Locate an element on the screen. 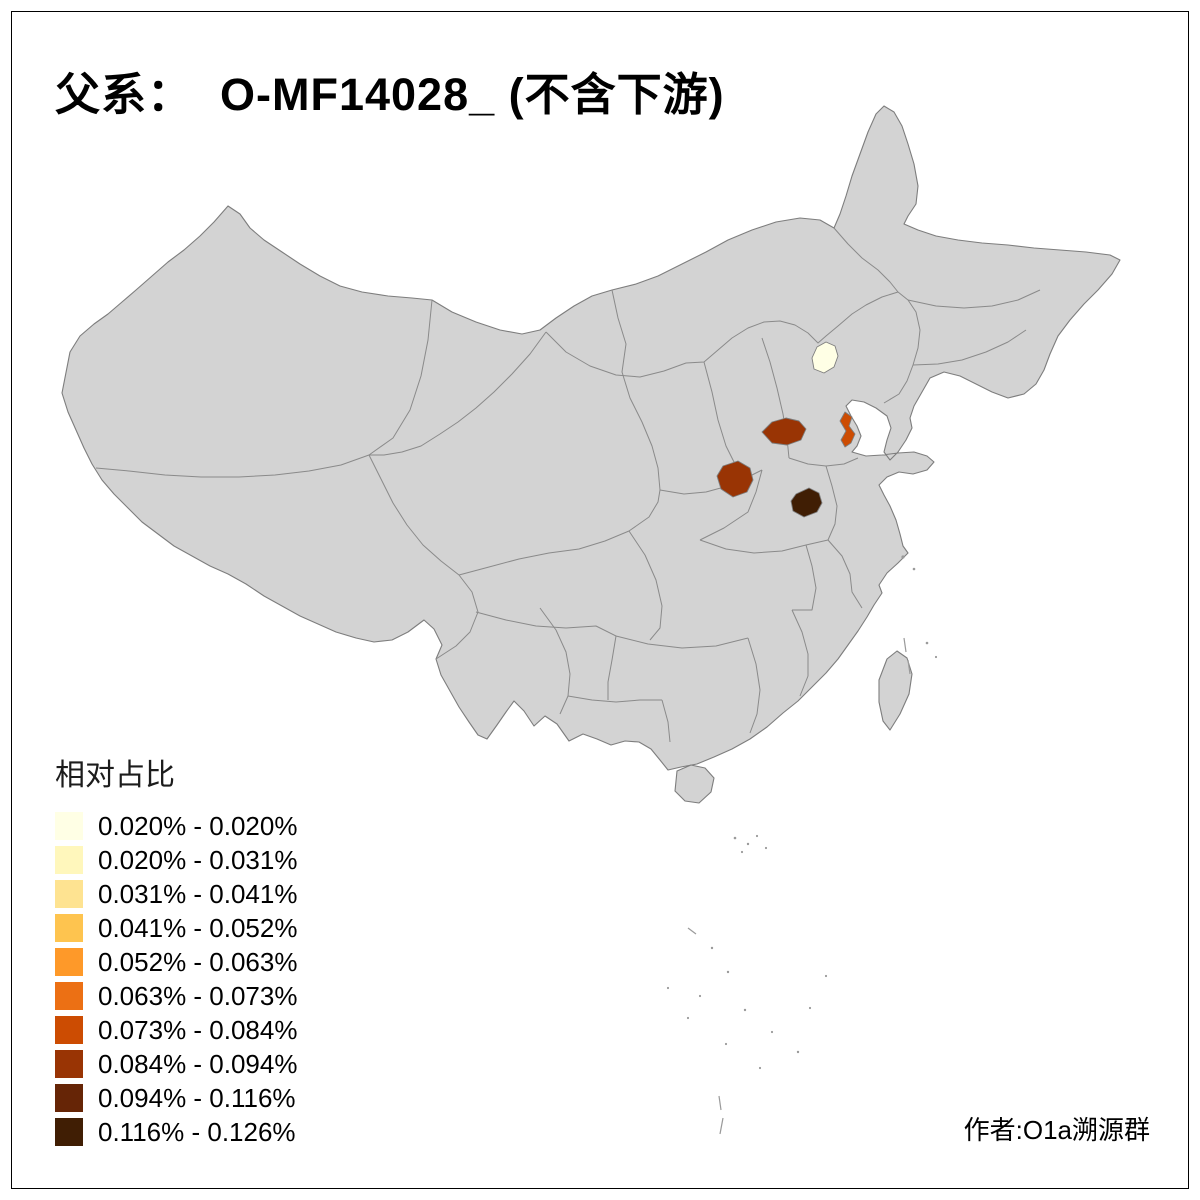  attribution: 作者:O1a溯源群 is located at coordinates (1056, 1130).